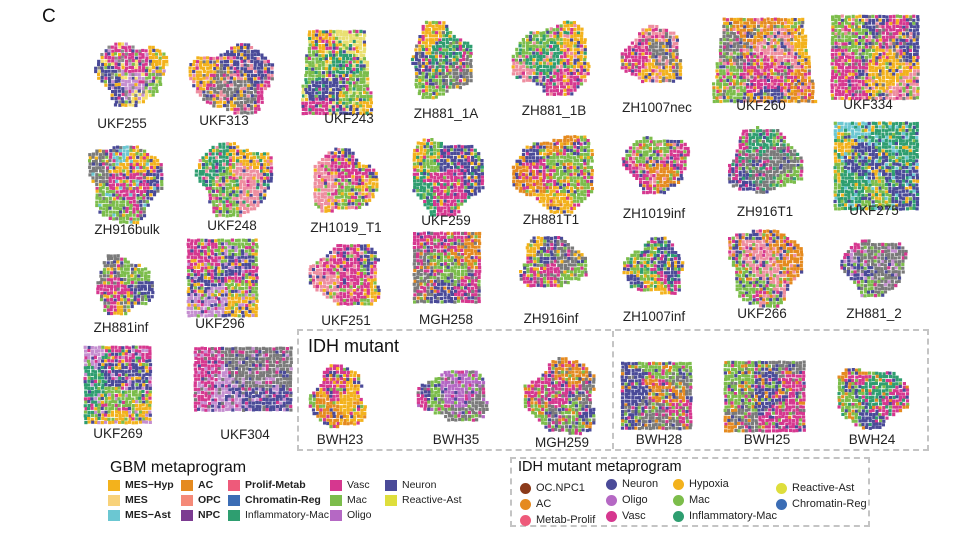 The width and height of the screenshot is (968, 535). I want to click on panel-letter: C, so click(49, 16).